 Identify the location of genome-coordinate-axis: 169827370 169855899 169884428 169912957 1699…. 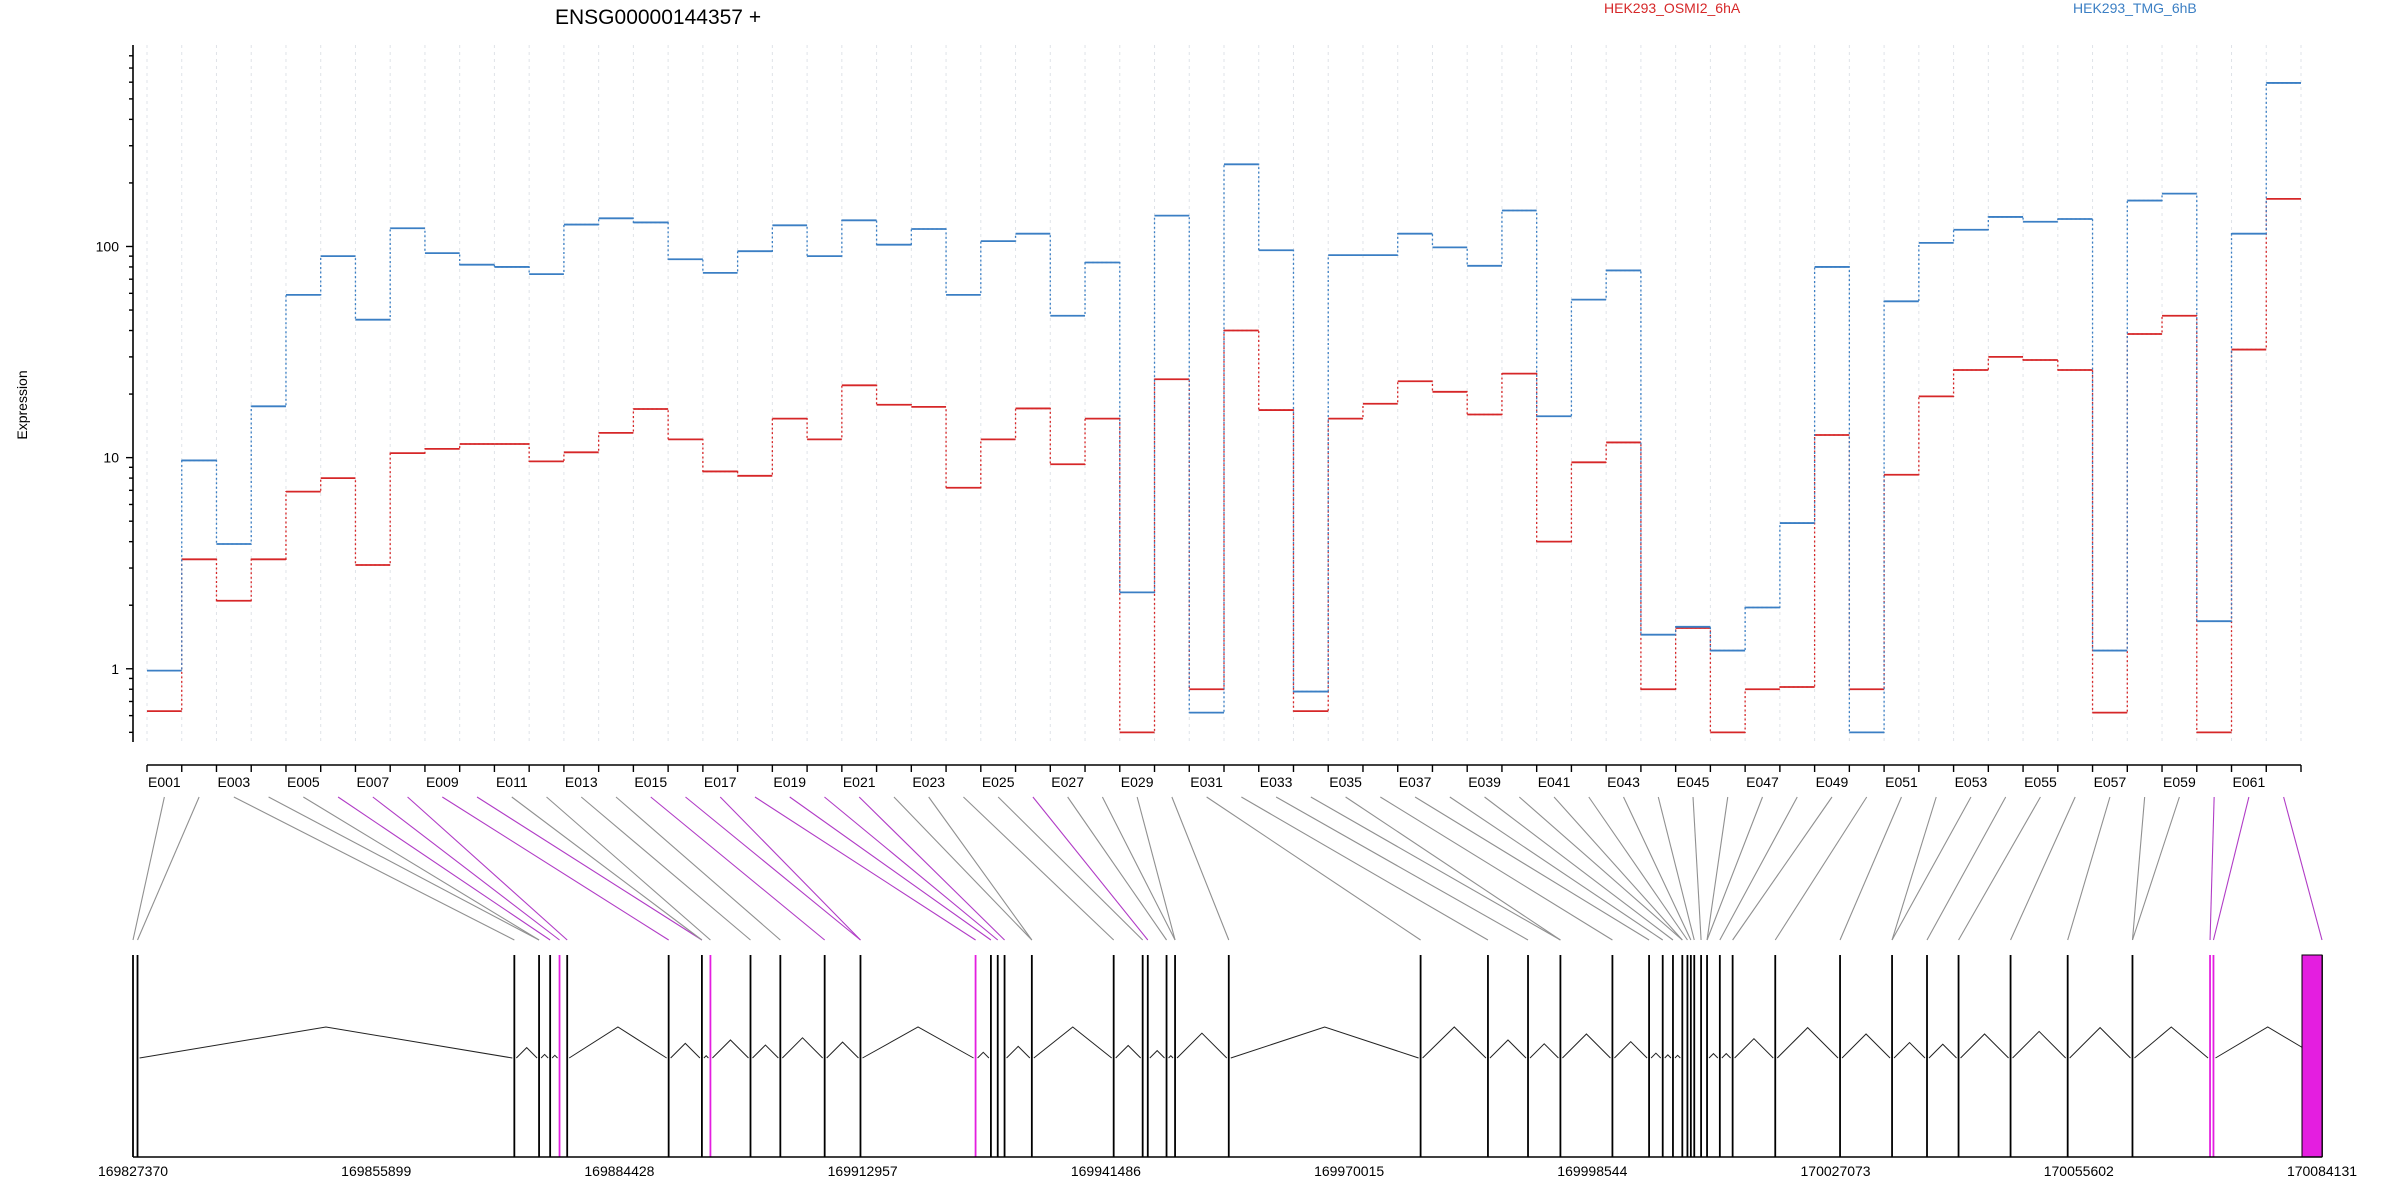
(1227, 1171).